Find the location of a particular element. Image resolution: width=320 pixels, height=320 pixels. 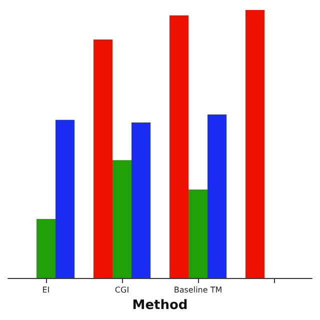

x-axis-title: Method is located at coordinates (160, 305).